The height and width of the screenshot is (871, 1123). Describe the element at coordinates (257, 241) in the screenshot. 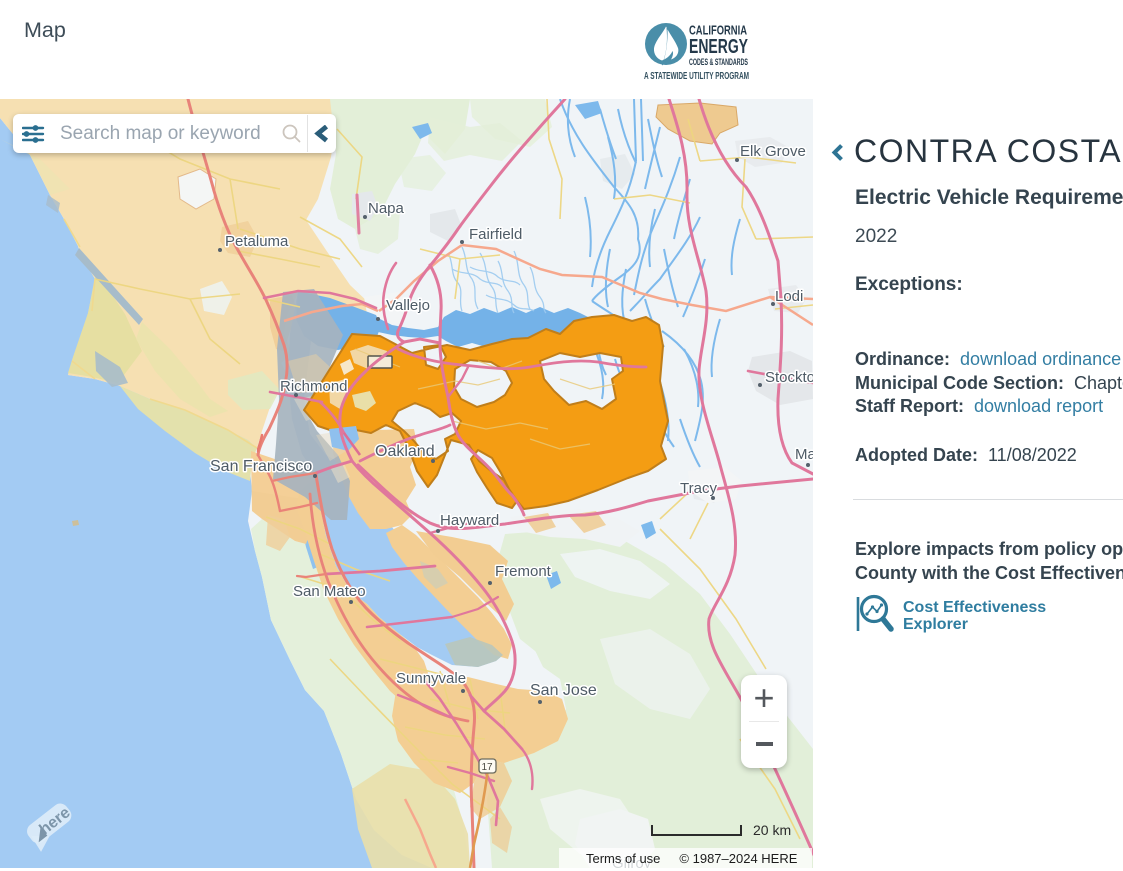

I see `svg-text: Petaluma` at that location.